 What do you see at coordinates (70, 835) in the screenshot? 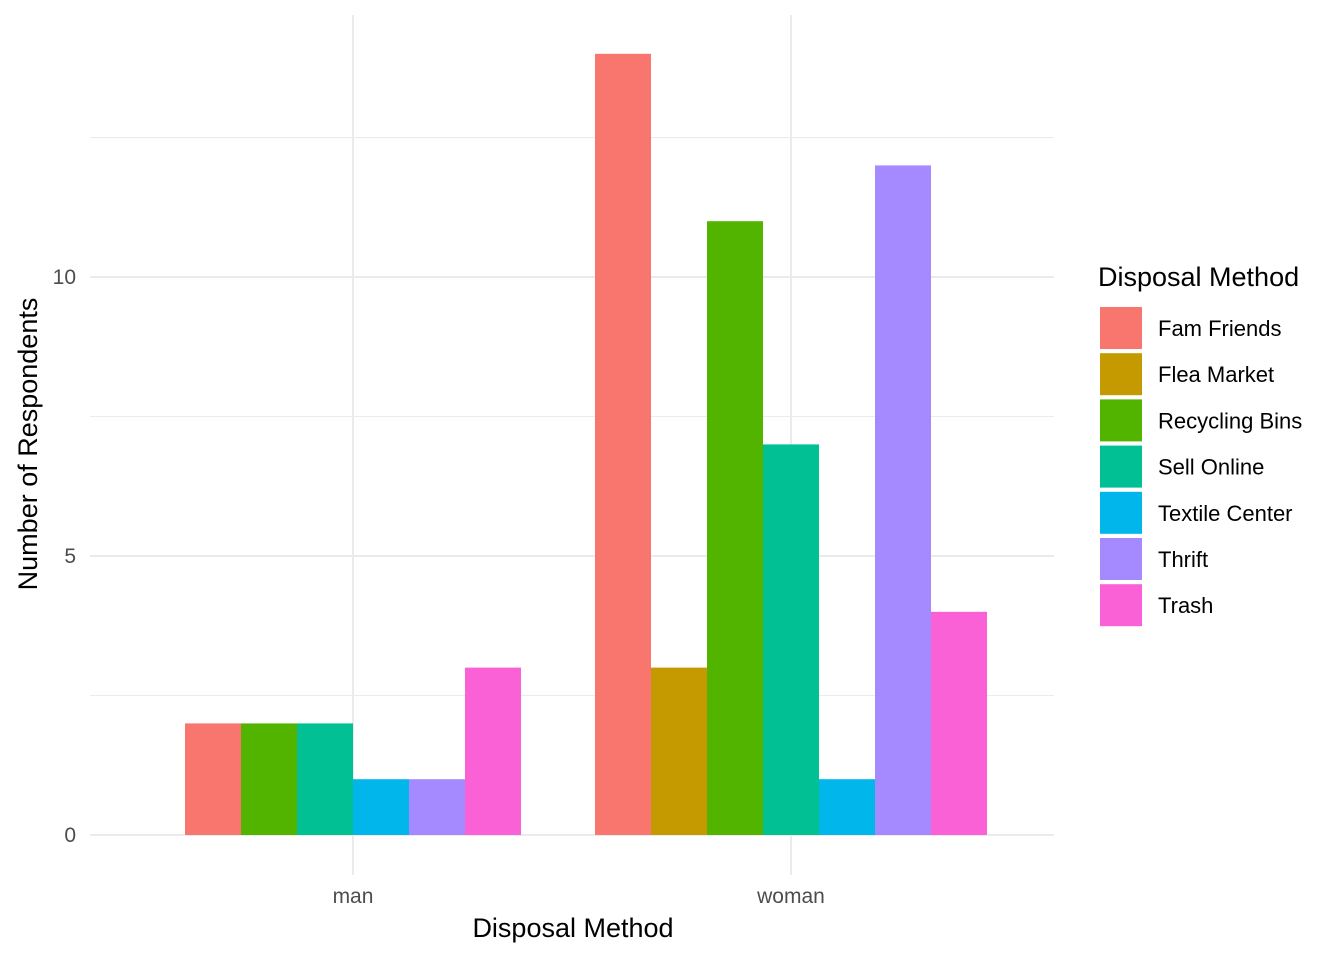
I see `y-tick-label: 0` at bounding box center [70, 835].